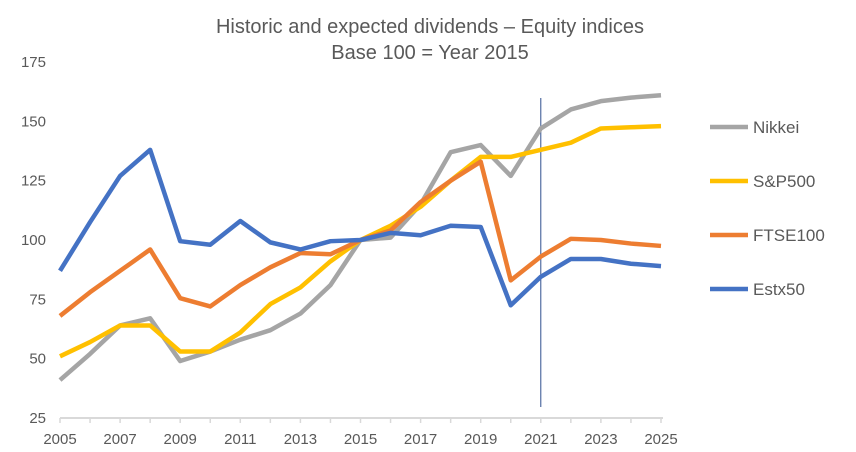  Describe the element at coordinates (784, 181) in the screenshot. I see `legend-label: S&P500` at that location.